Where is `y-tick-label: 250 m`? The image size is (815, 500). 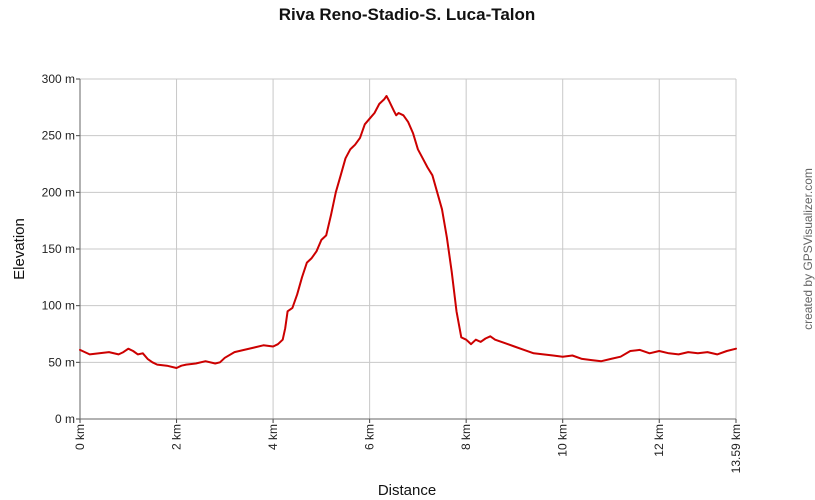
y-tick-label: 250 m is located at coordinates (58, 136).